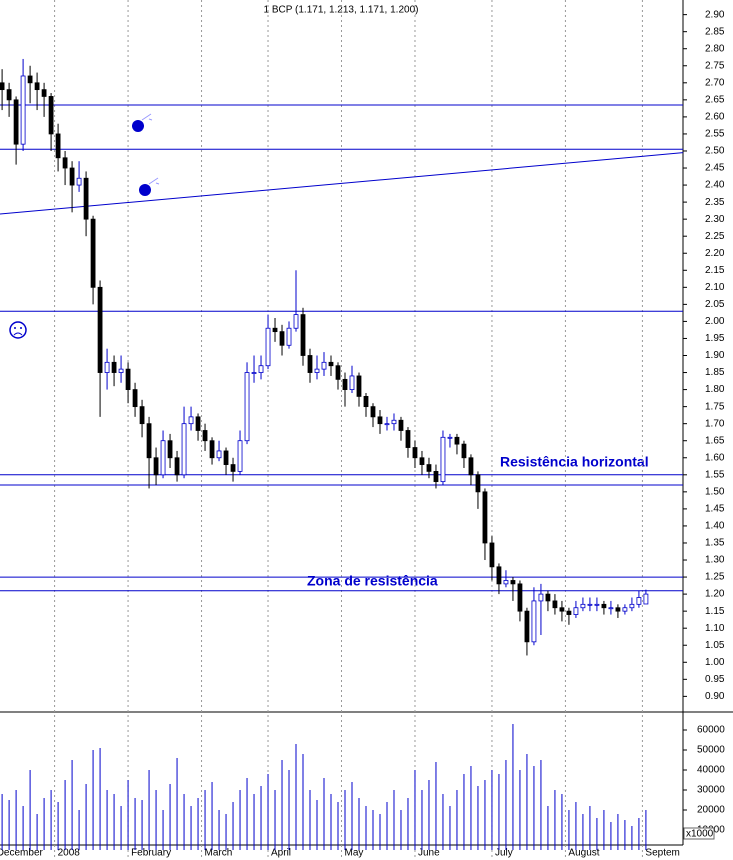 This screenshot has height=860, width=733. Describe the element at coordinates (715, 219) in the screenshot. I see `y-tick-label: 2.30` at that location.